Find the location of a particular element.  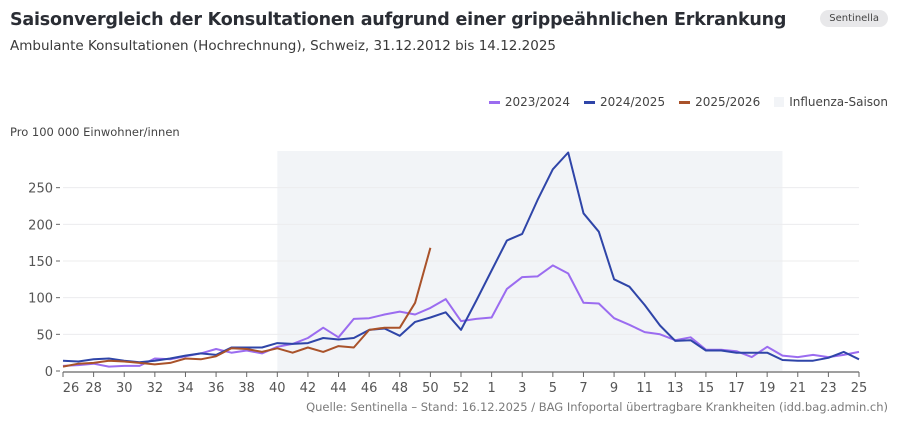

y-tick-label: 250 is located at coordinates (40, 189).